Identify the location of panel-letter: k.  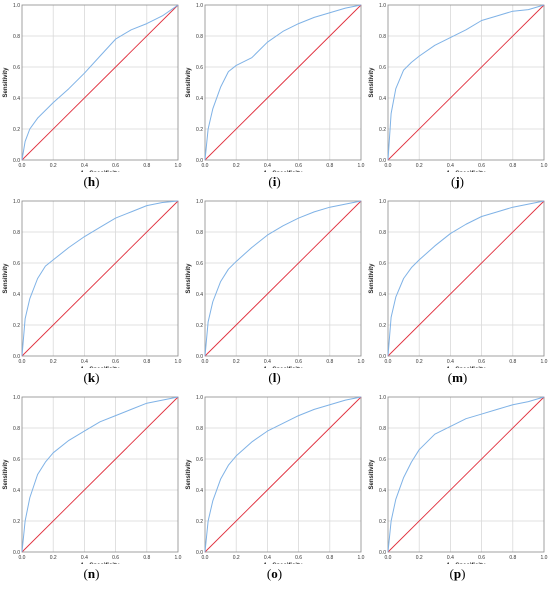
(91, 377).